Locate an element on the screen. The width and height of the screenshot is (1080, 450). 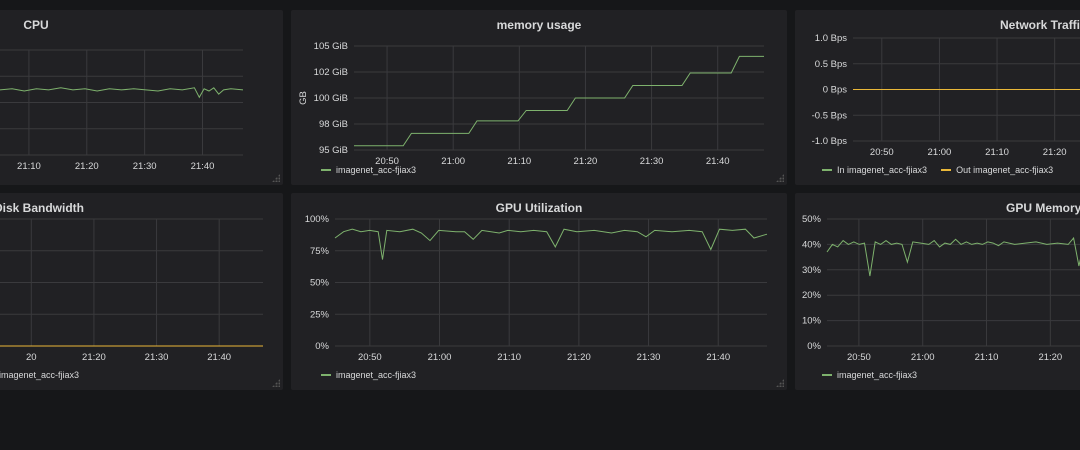
panel-cpu: CPU 21:10 21:20 21:30 21:40 is located at coordinates (141, 97).